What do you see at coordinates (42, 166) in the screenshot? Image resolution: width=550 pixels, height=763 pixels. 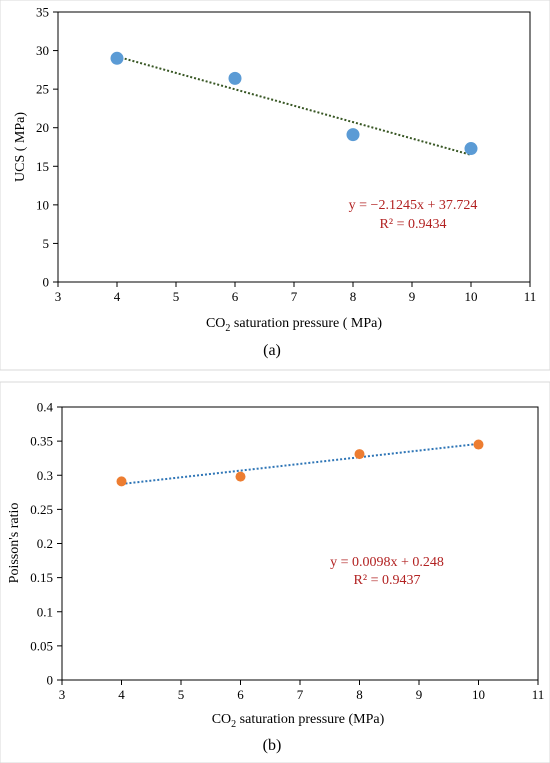 I see `y-tick-label: 15` at bounding box center [42, 166].